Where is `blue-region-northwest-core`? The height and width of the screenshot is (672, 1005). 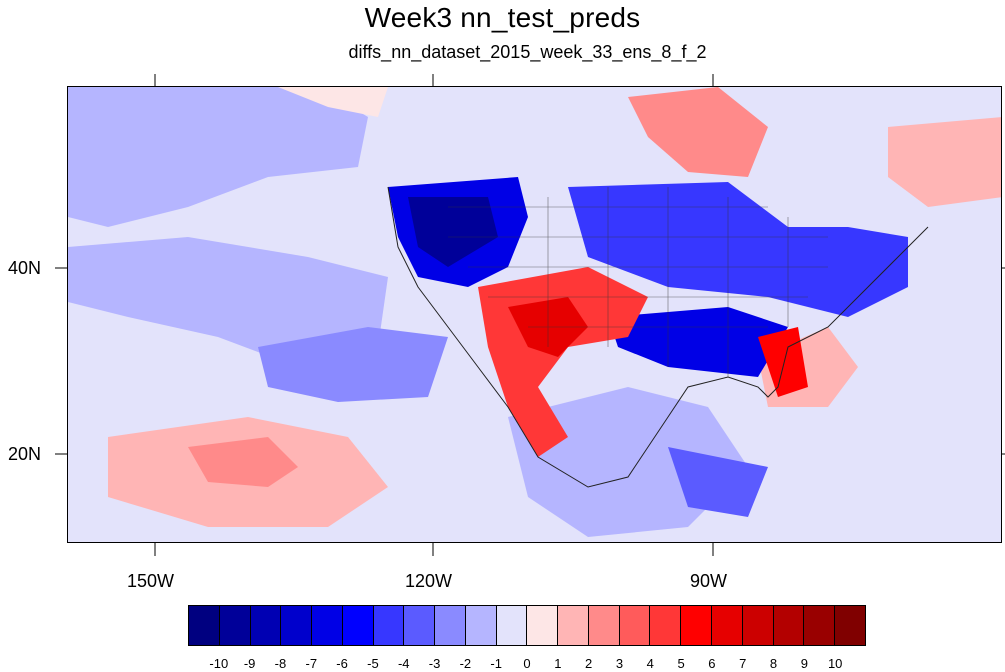 blue-region-northwest-core is located at coordinates (453, 232).